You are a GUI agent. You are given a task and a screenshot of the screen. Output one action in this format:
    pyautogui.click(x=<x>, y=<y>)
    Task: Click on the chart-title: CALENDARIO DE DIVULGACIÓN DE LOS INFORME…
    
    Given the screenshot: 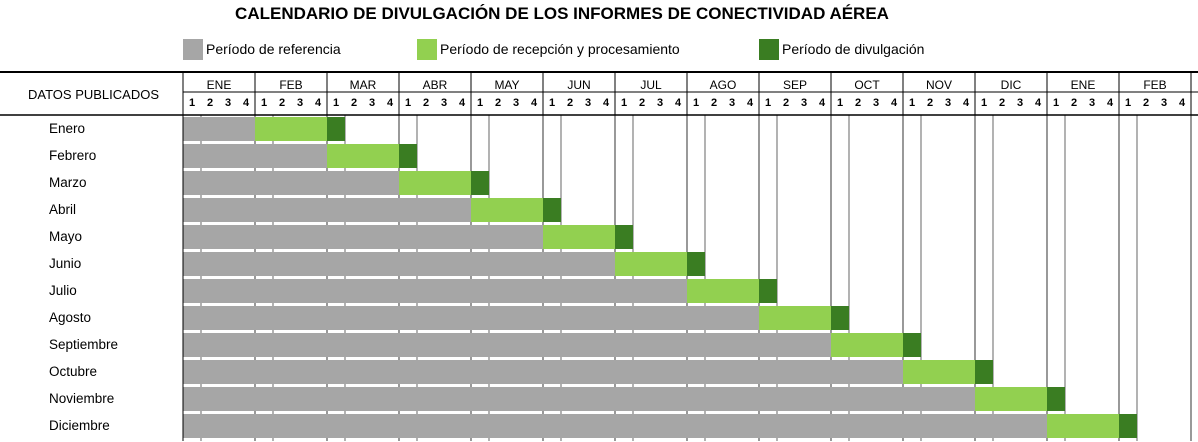 What is the action you would take?
    pyautogui.click(x=562, y=13)
    